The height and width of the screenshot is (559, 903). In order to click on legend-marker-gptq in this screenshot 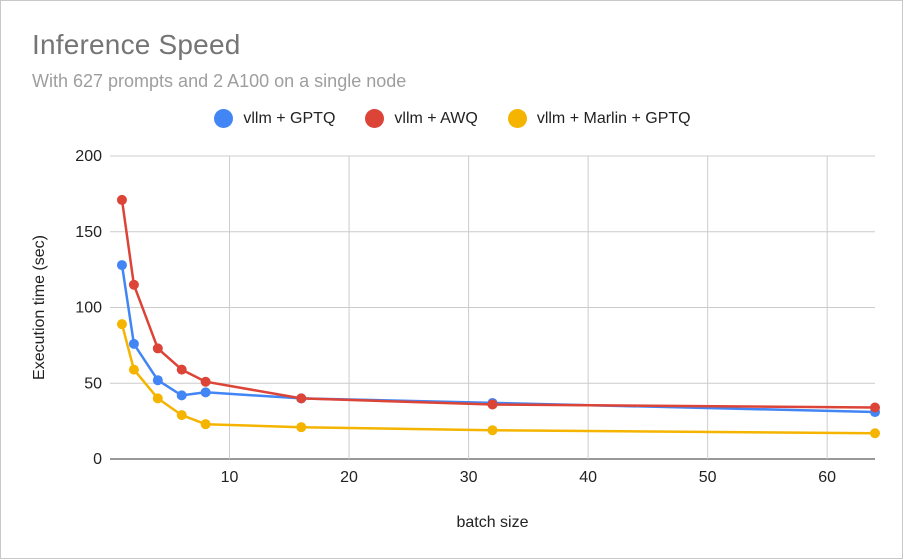, I will do `click(224, 118)`.